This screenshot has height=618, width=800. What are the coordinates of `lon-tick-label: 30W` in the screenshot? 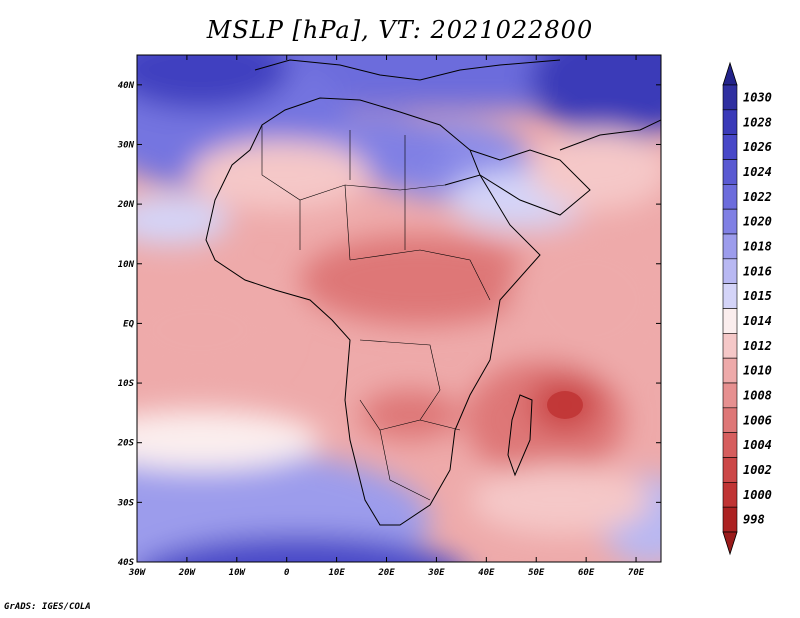 It's located at (137, 573).